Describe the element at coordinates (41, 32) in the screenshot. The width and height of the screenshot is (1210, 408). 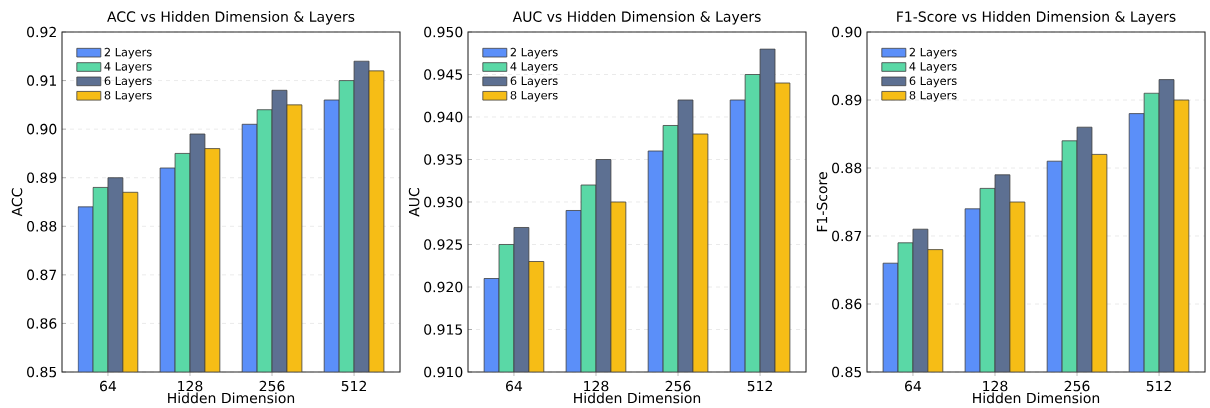
I see `y-tick-label: 0.92` at that location.